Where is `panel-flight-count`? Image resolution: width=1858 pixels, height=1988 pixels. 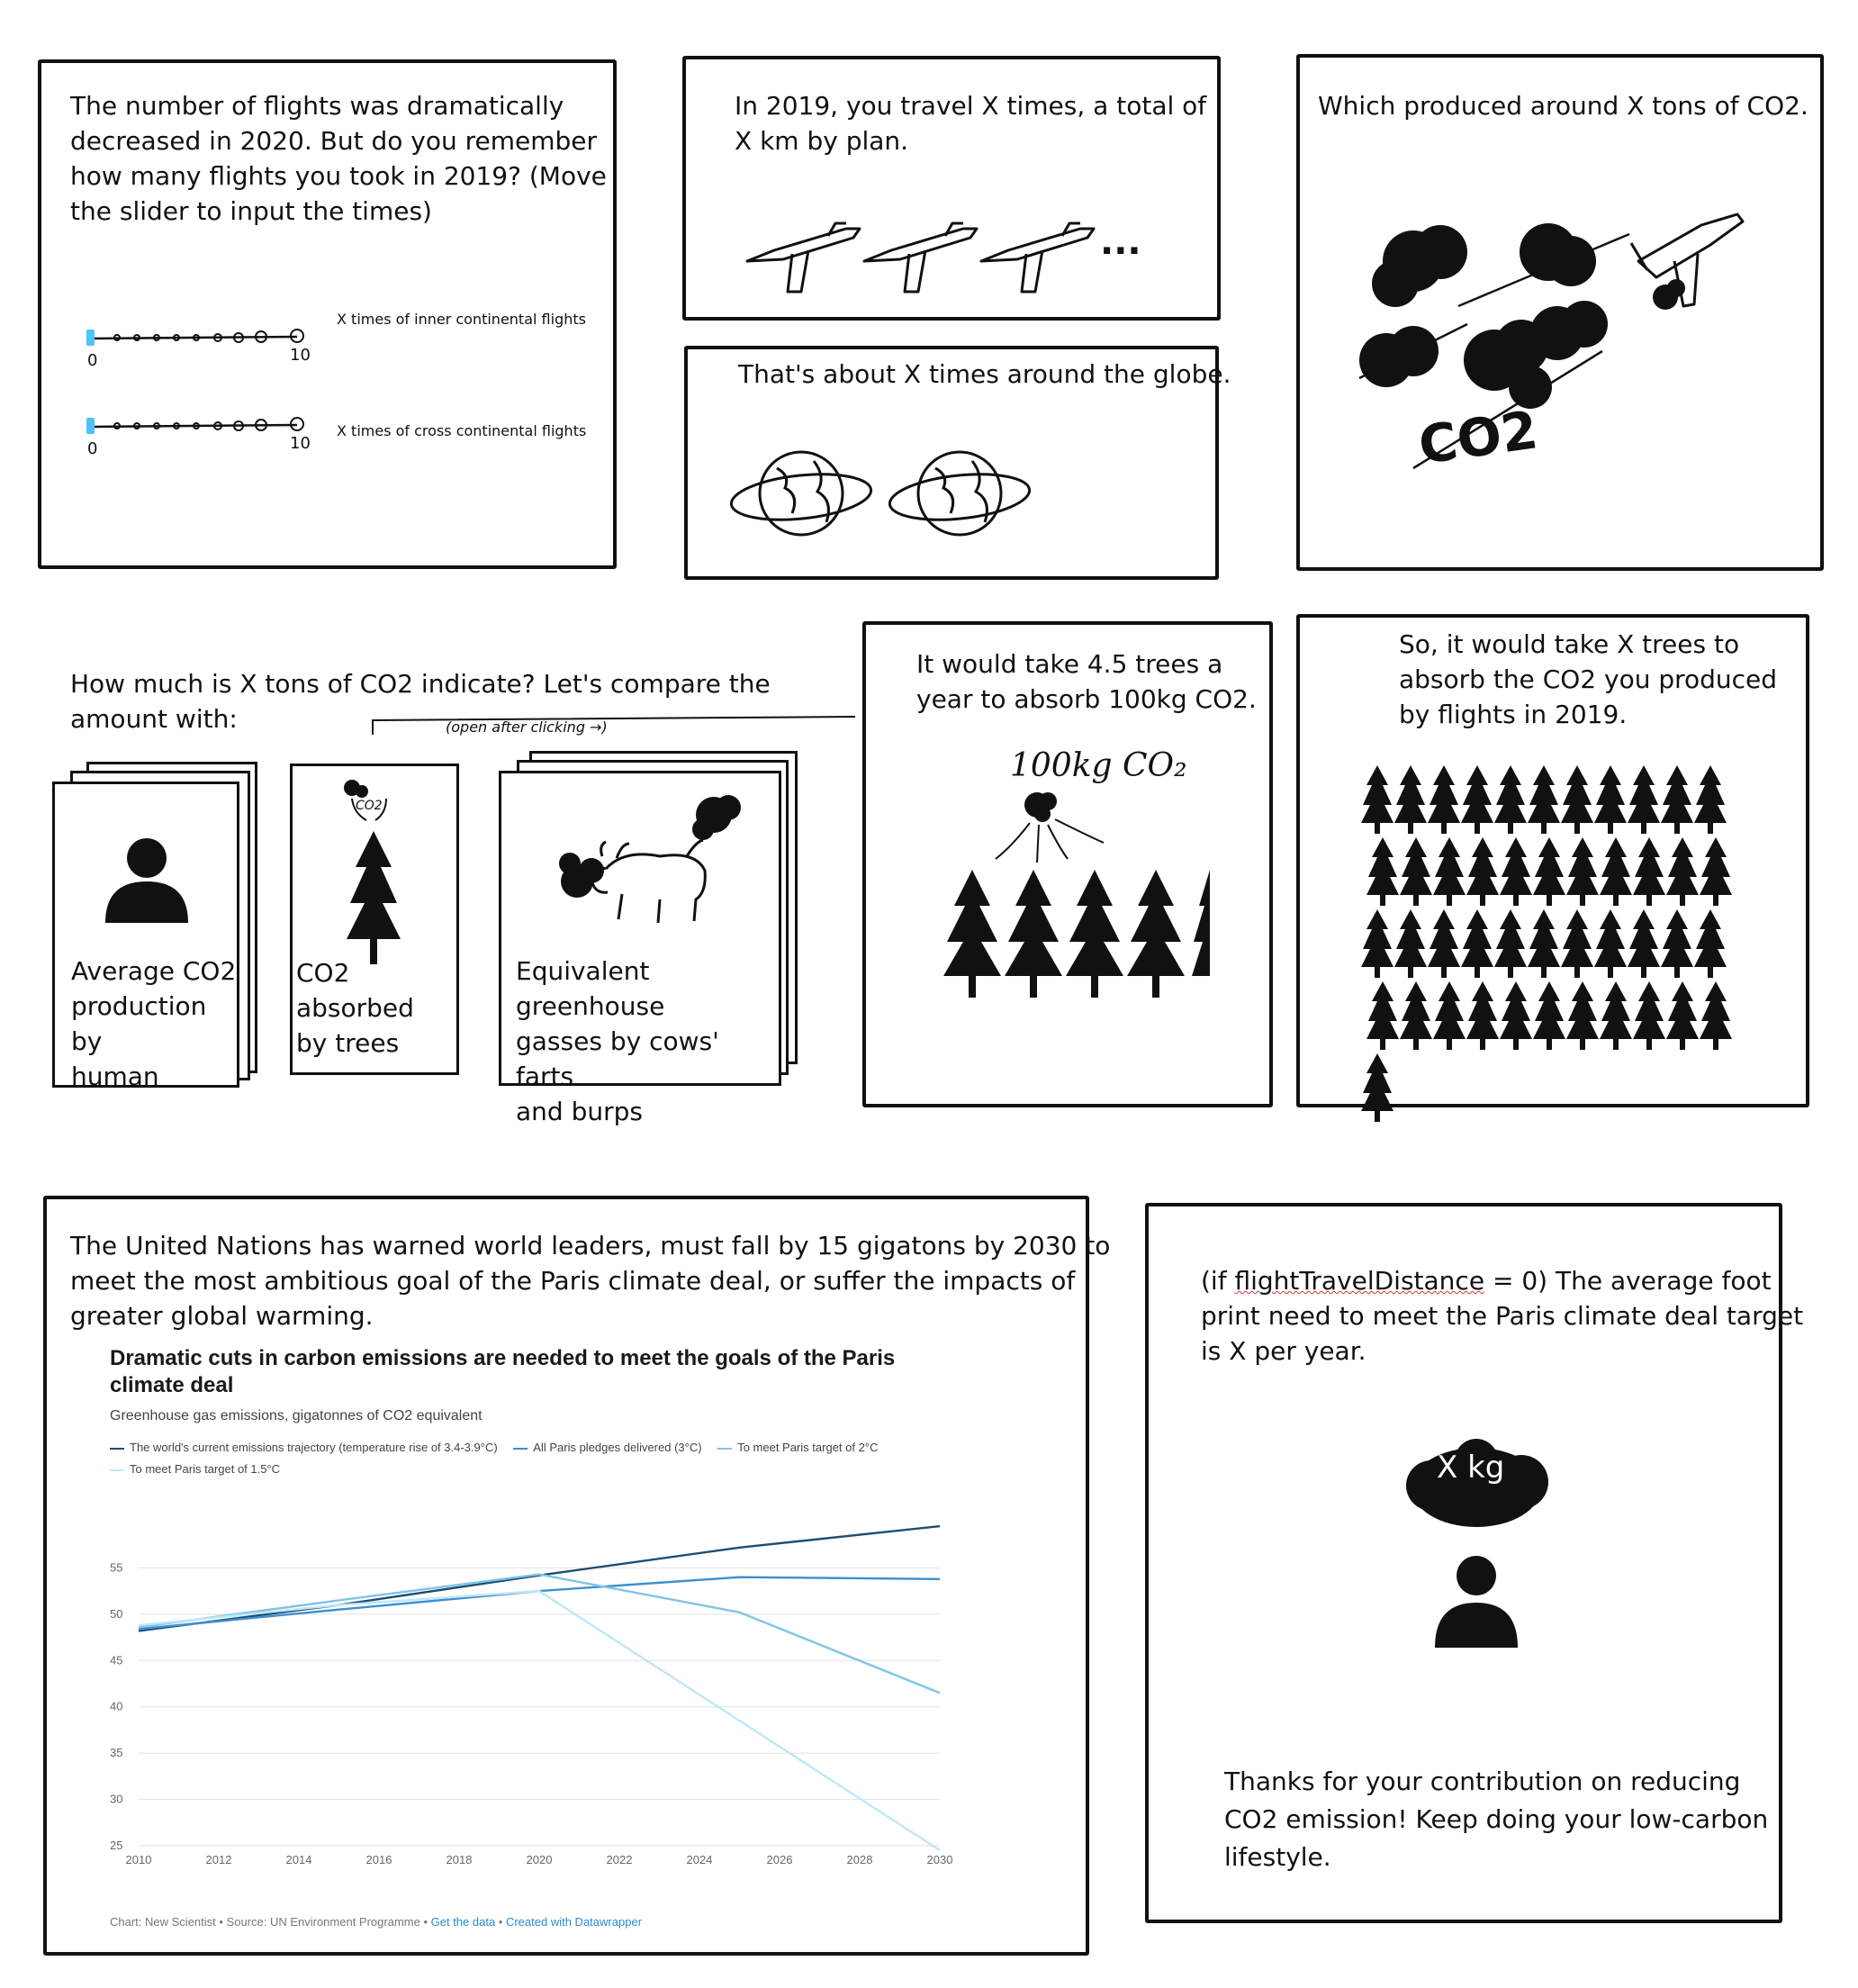
panel-flight-count is located at coordinates (327, 314).